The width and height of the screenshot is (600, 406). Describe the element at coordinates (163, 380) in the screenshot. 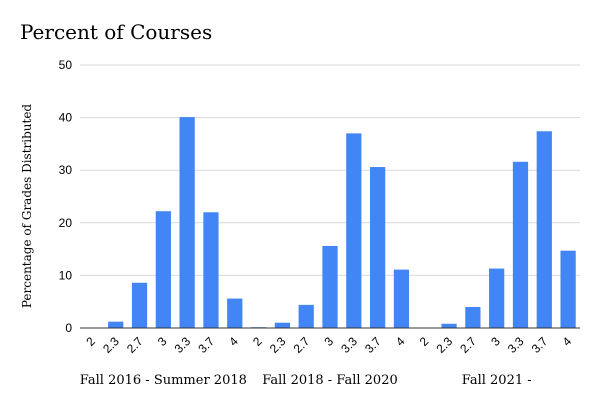

I see `group-label: Fall 2016 - Summer 2018` at that location.